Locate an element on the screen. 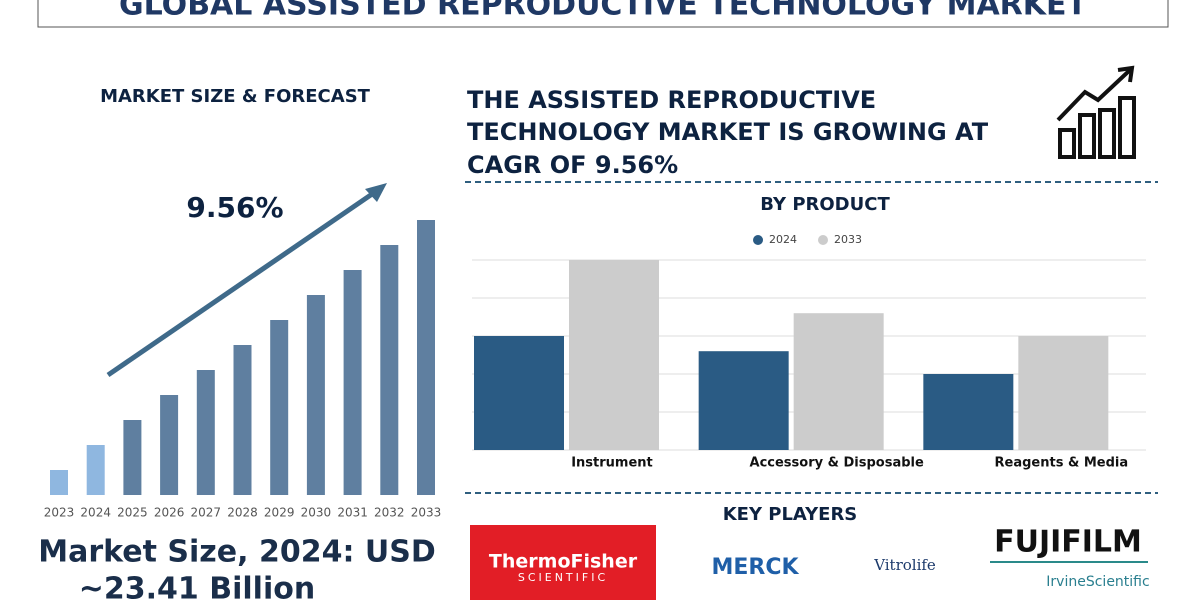 Image resolution: width=1200 pixels, height=600 pixels. title-box is located at coordinates (603, 14).